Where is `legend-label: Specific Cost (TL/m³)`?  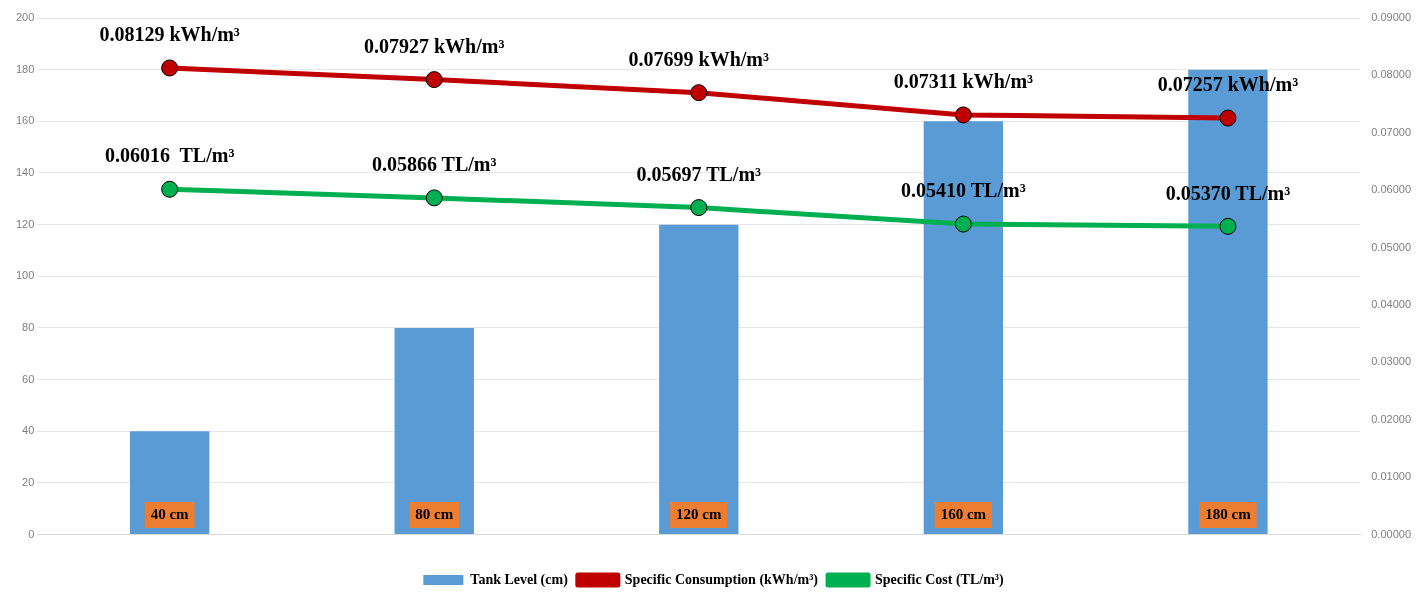 legend-label: Specific Cost (TL/m³) is located at coordinates (939, 579).